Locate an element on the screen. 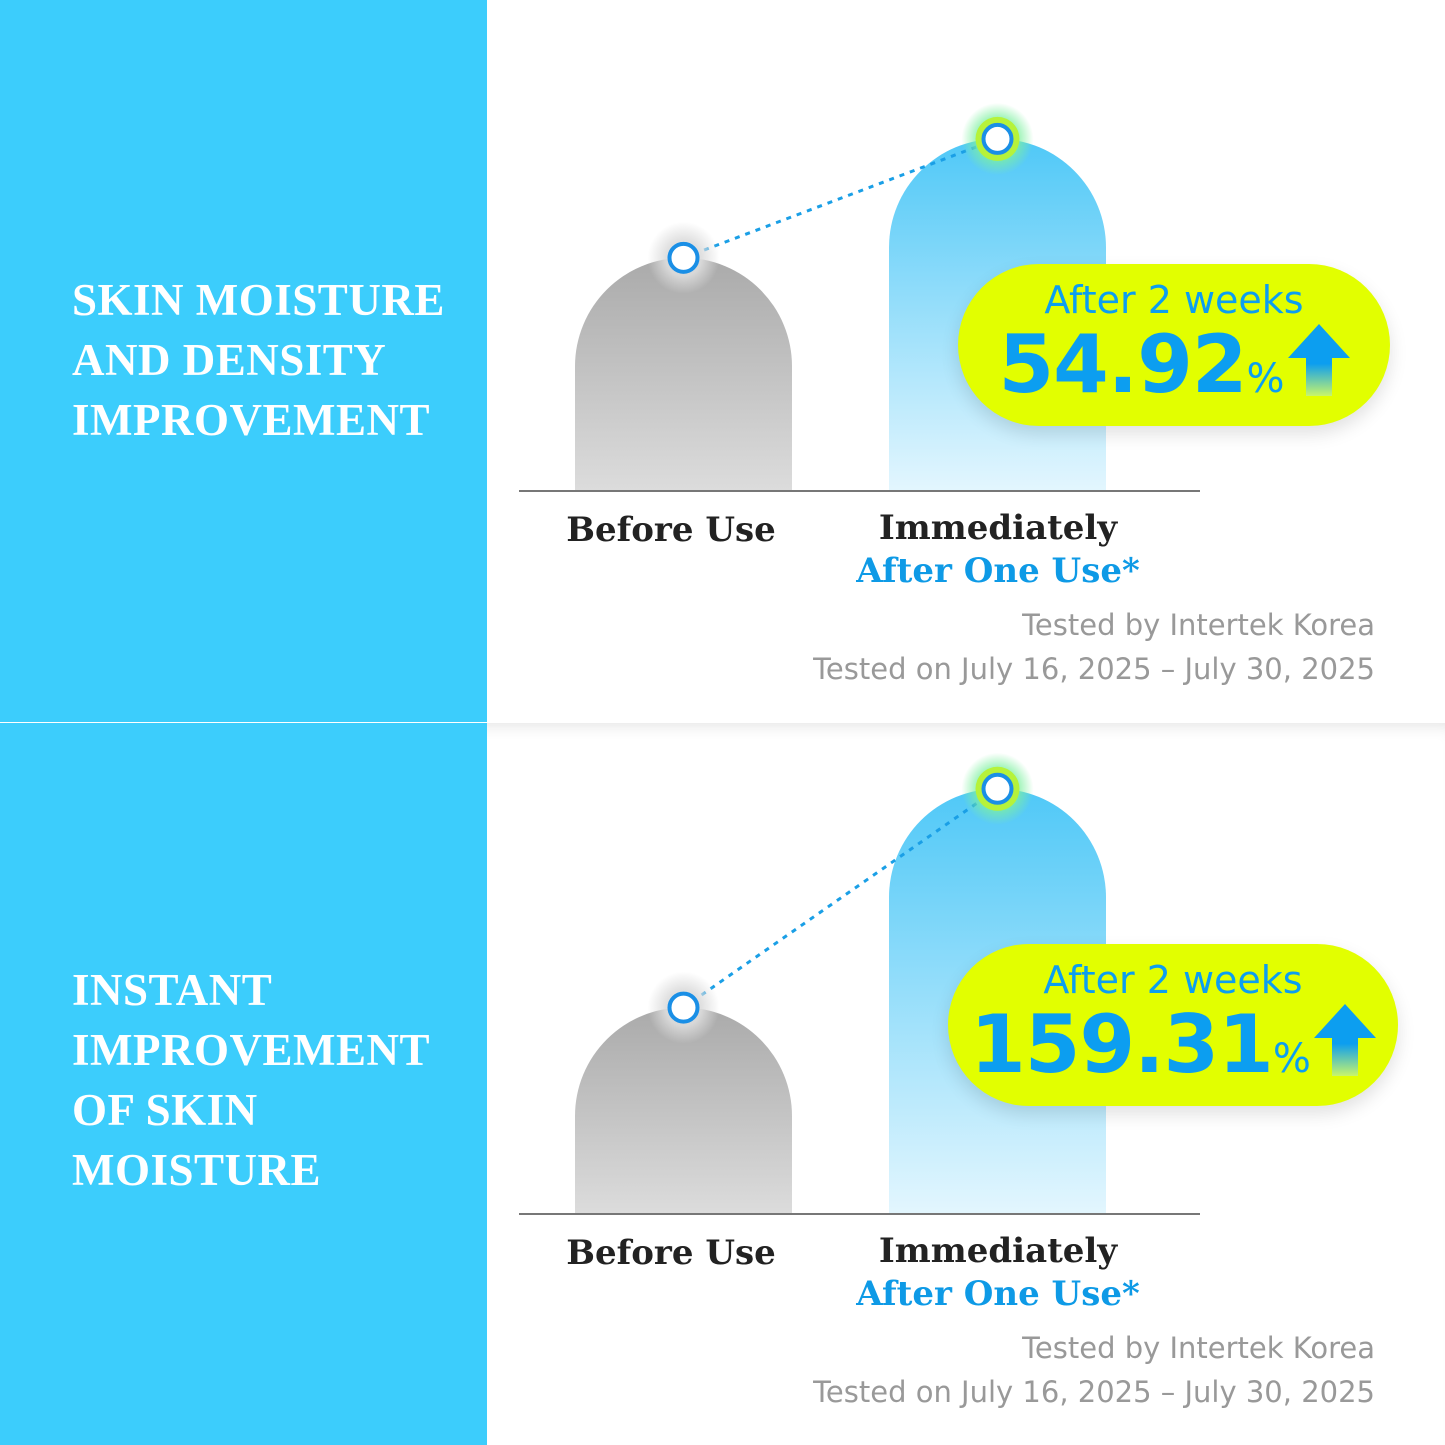 The width and height of the screenshot is (1445, 1445). badge-value: 54.92 is located at coordinates (1122, 364).